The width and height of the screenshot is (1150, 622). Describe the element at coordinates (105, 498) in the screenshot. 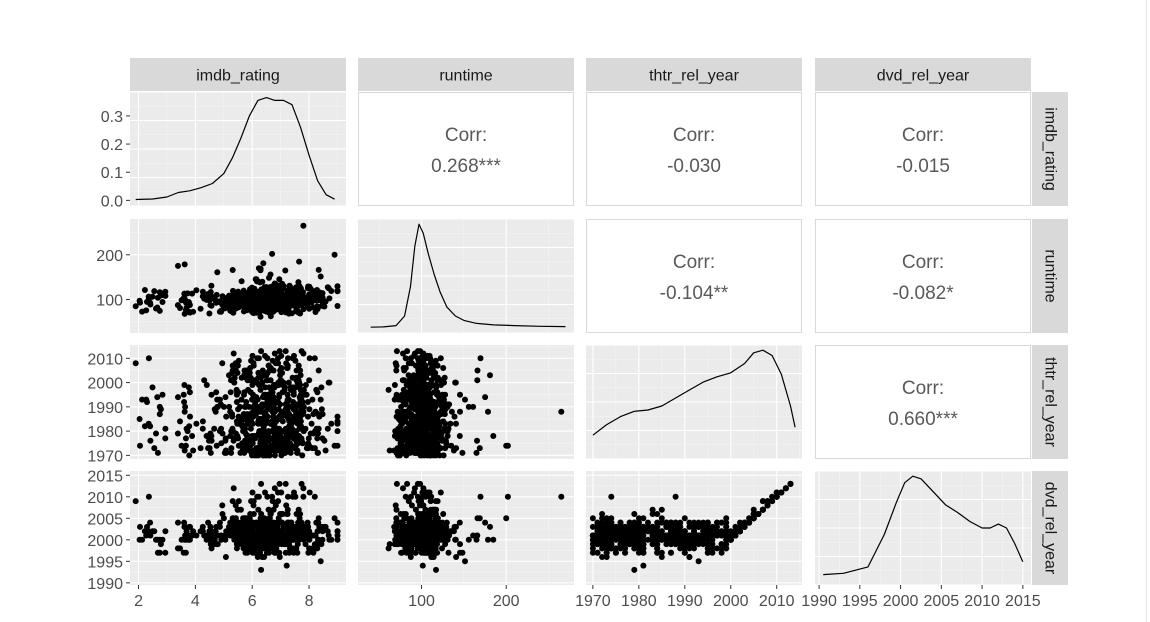

I see `y-tick-label: 2010` at that location.